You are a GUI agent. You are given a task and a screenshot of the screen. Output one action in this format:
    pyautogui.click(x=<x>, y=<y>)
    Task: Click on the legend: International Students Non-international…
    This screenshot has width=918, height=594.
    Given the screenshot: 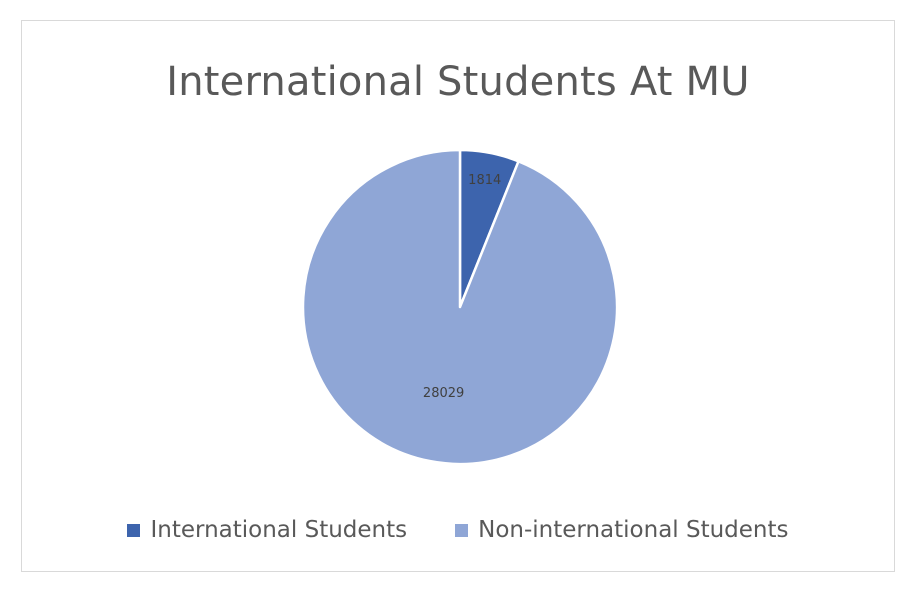 What is the action you would take?
    pyautogui.click(x=458, y=530)
    